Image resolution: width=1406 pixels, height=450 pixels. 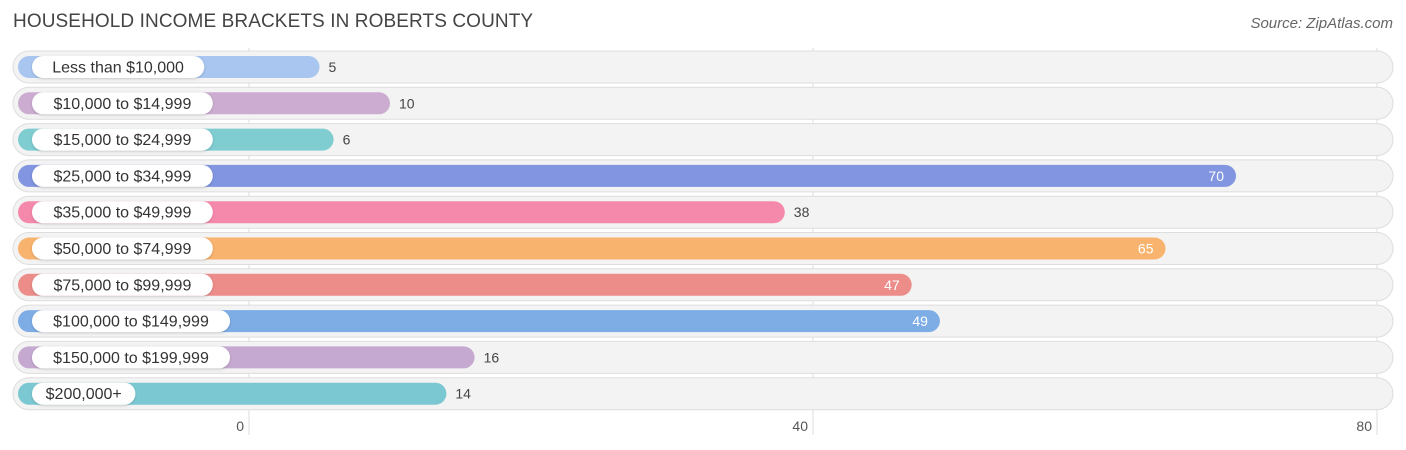 I want to click on category-label: $75,000 to $99,999, so click(x=122, y=285).